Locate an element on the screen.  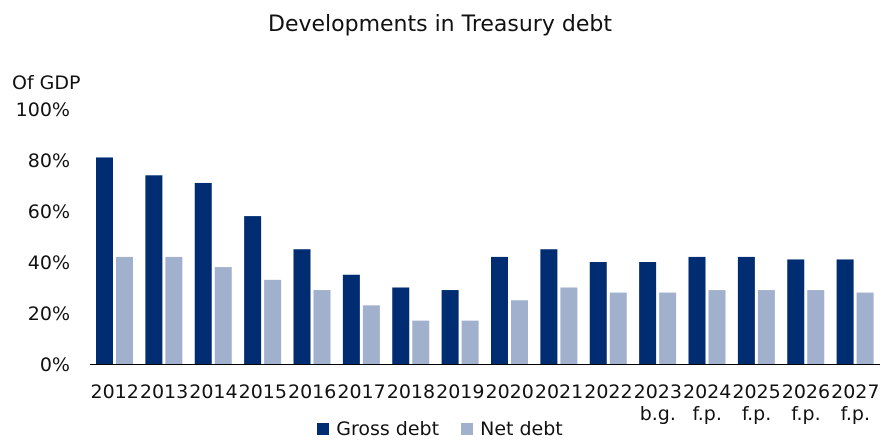
x-tick-sublabel-2026: f.p. is located at coordinates (805, 414).